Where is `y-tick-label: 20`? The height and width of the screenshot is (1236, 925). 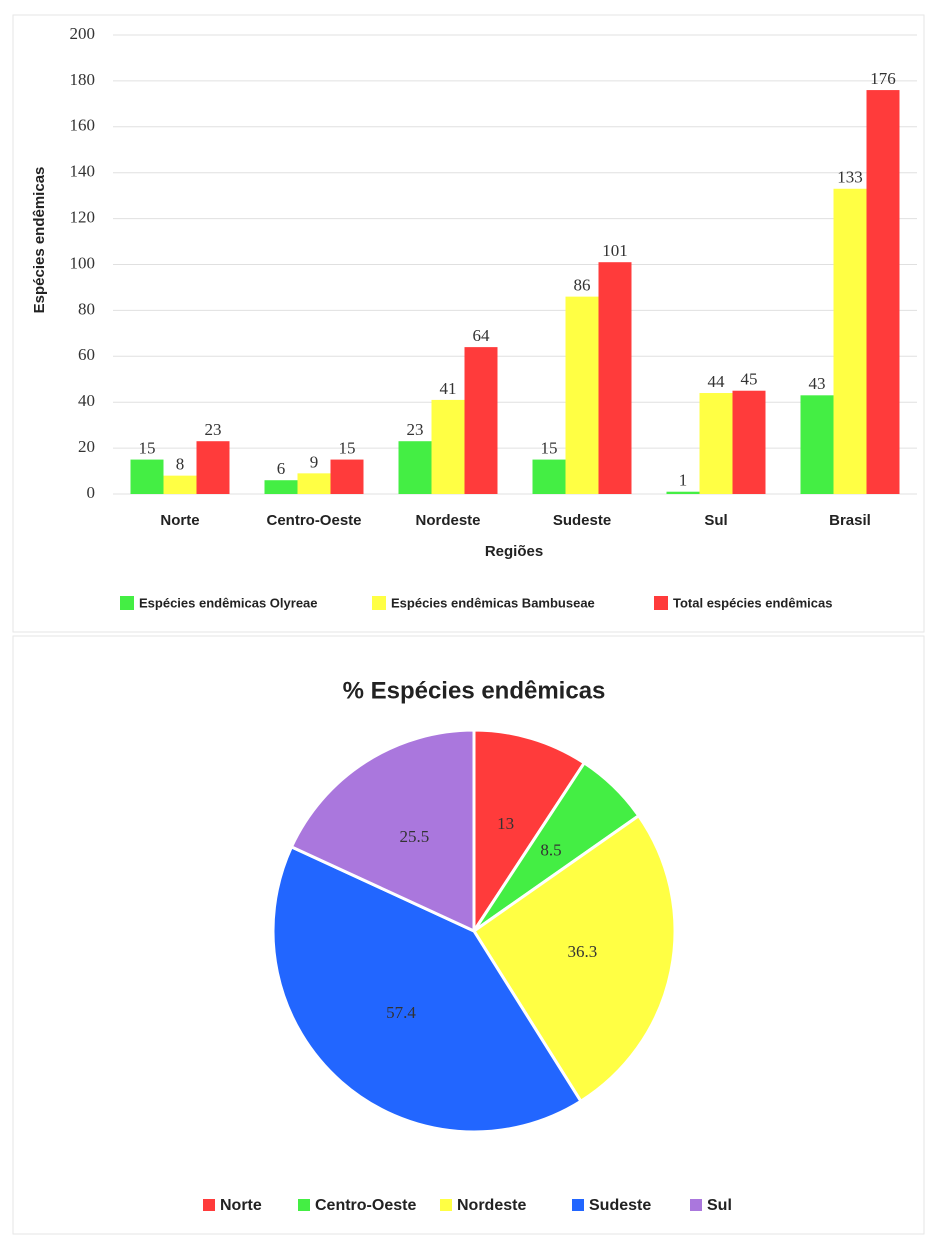
y-tick-label: 20 is located at coordinates (86, 446).